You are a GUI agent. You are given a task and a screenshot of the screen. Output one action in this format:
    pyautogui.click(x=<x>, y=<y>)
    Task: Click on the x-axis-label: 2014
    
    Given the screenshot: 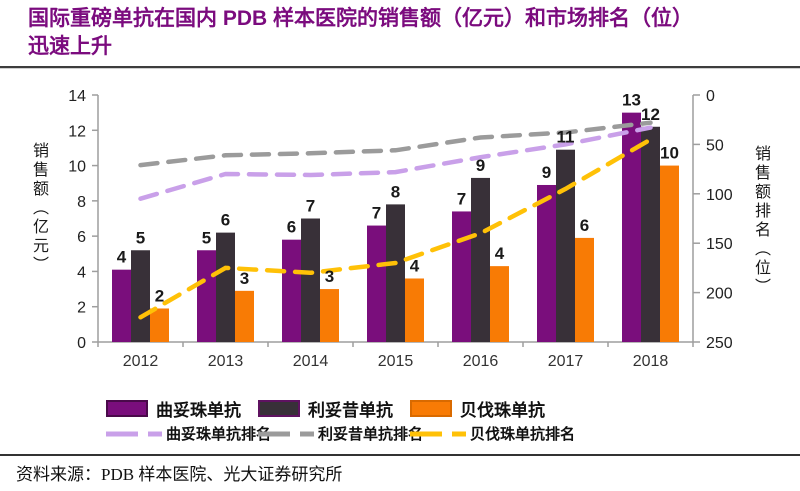 What is the action you would take?
    pyautogui.click(x=311, y=361)
    